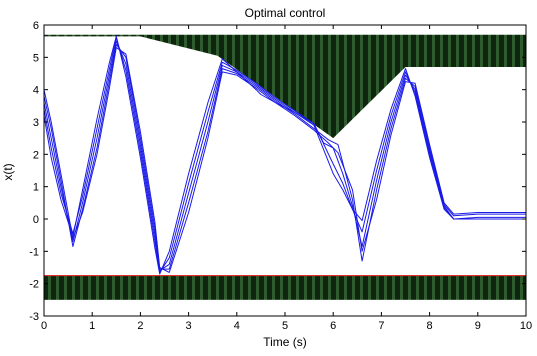  Describe the element at coordinates (34, 252) in the screenshot. I see `y-tick-label: -1` at that location.